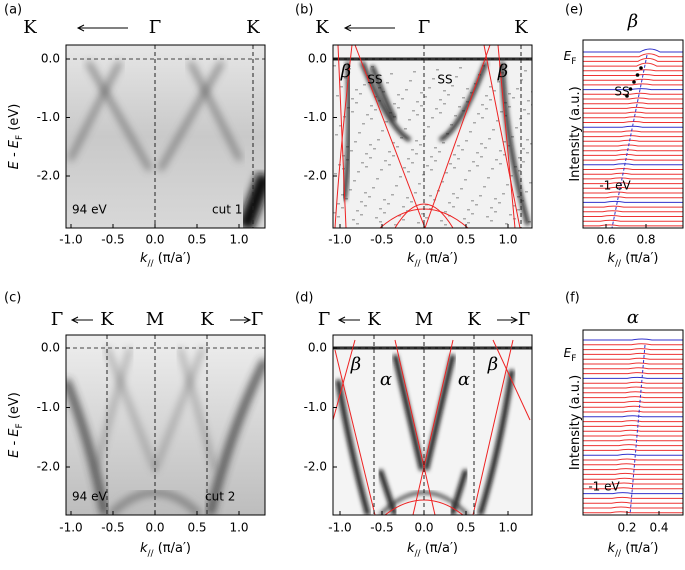 The height and width of the screenshot is (570, 685). I want to click on axis-label-part: (eV), so click(14, 119).